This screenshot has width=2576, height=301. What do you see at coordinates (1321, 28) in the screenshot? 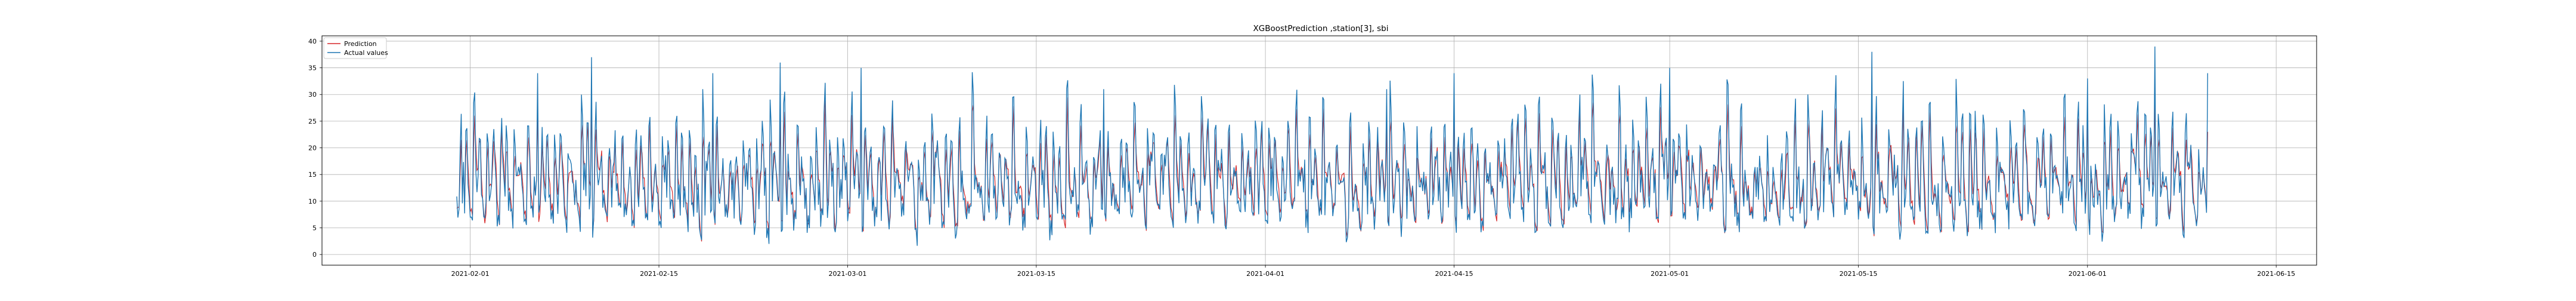
I see `chart-title: XGBoostPrediction ,station[3], sbi` at bounding box center [1321, 28].